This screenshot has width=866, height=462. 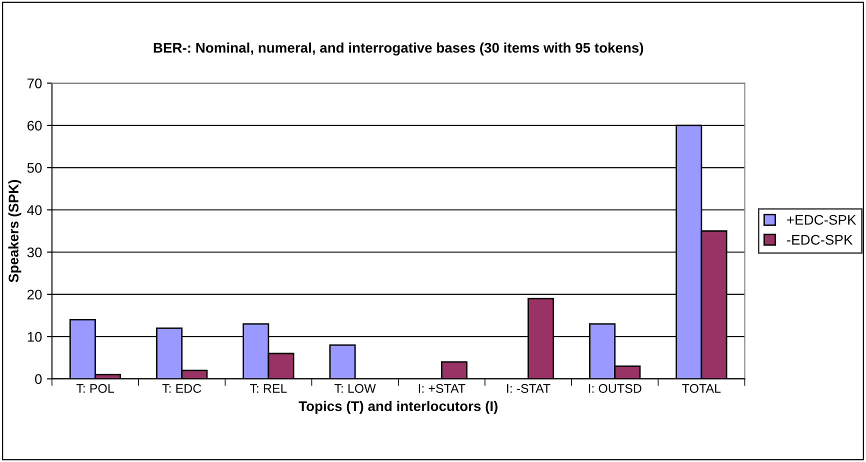 I want to click on y-tick-label: 10, so click(x=35, y=337).